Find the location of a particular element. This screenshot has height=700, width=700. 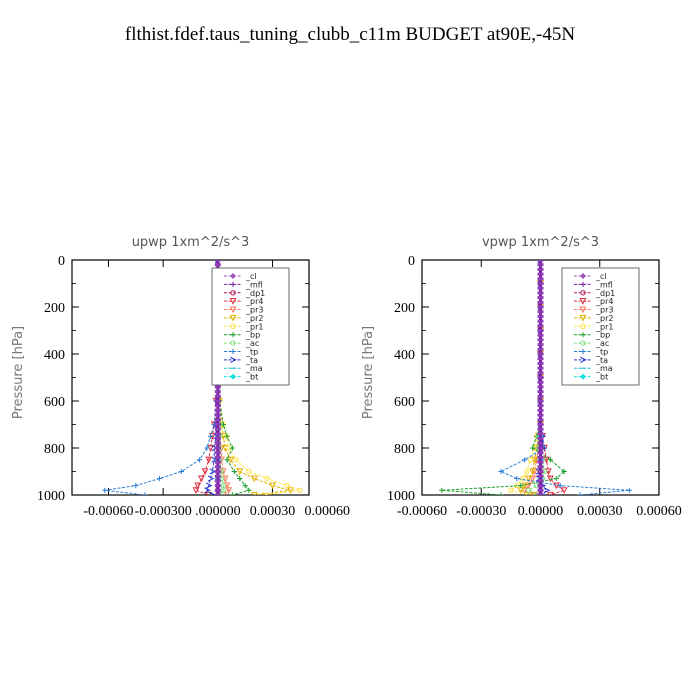

y-tick-label: 0 is located at coordinates (411, 261).